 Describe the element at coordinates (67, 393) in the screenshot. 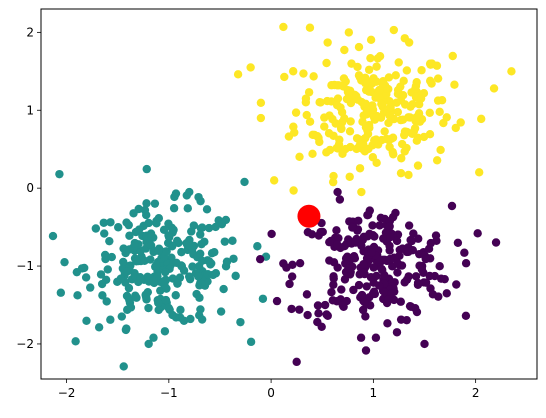

I see `x-tick-label: −2` at that location.